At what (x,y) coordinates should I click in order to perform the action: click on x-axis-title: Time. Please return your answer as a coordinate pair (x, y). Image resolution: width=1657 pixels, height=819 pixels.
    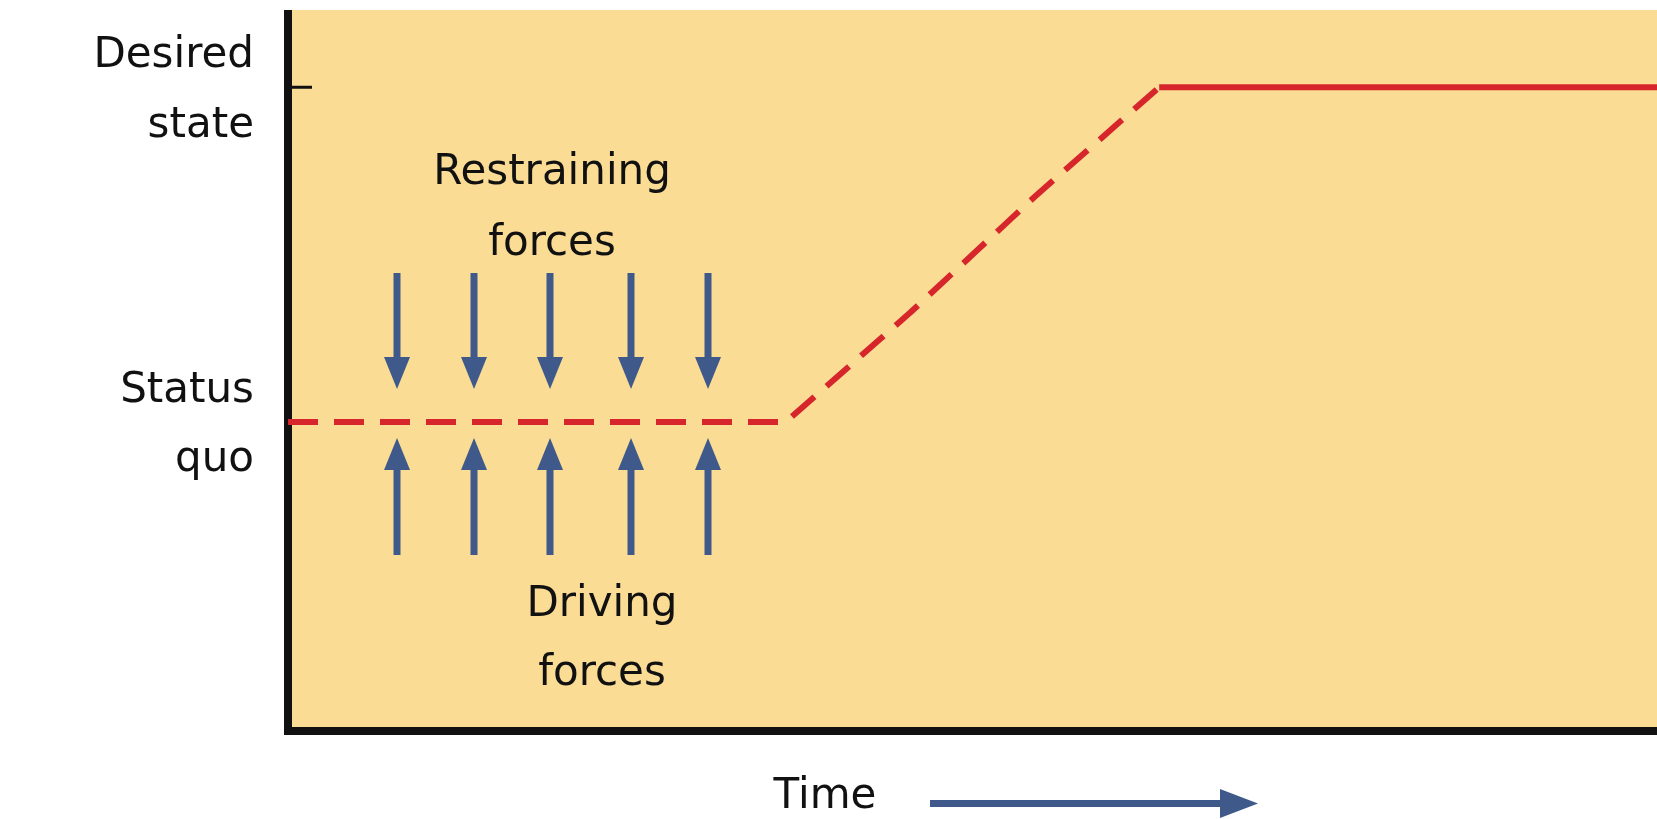
    Looking at the image, I should click on (824, 793).